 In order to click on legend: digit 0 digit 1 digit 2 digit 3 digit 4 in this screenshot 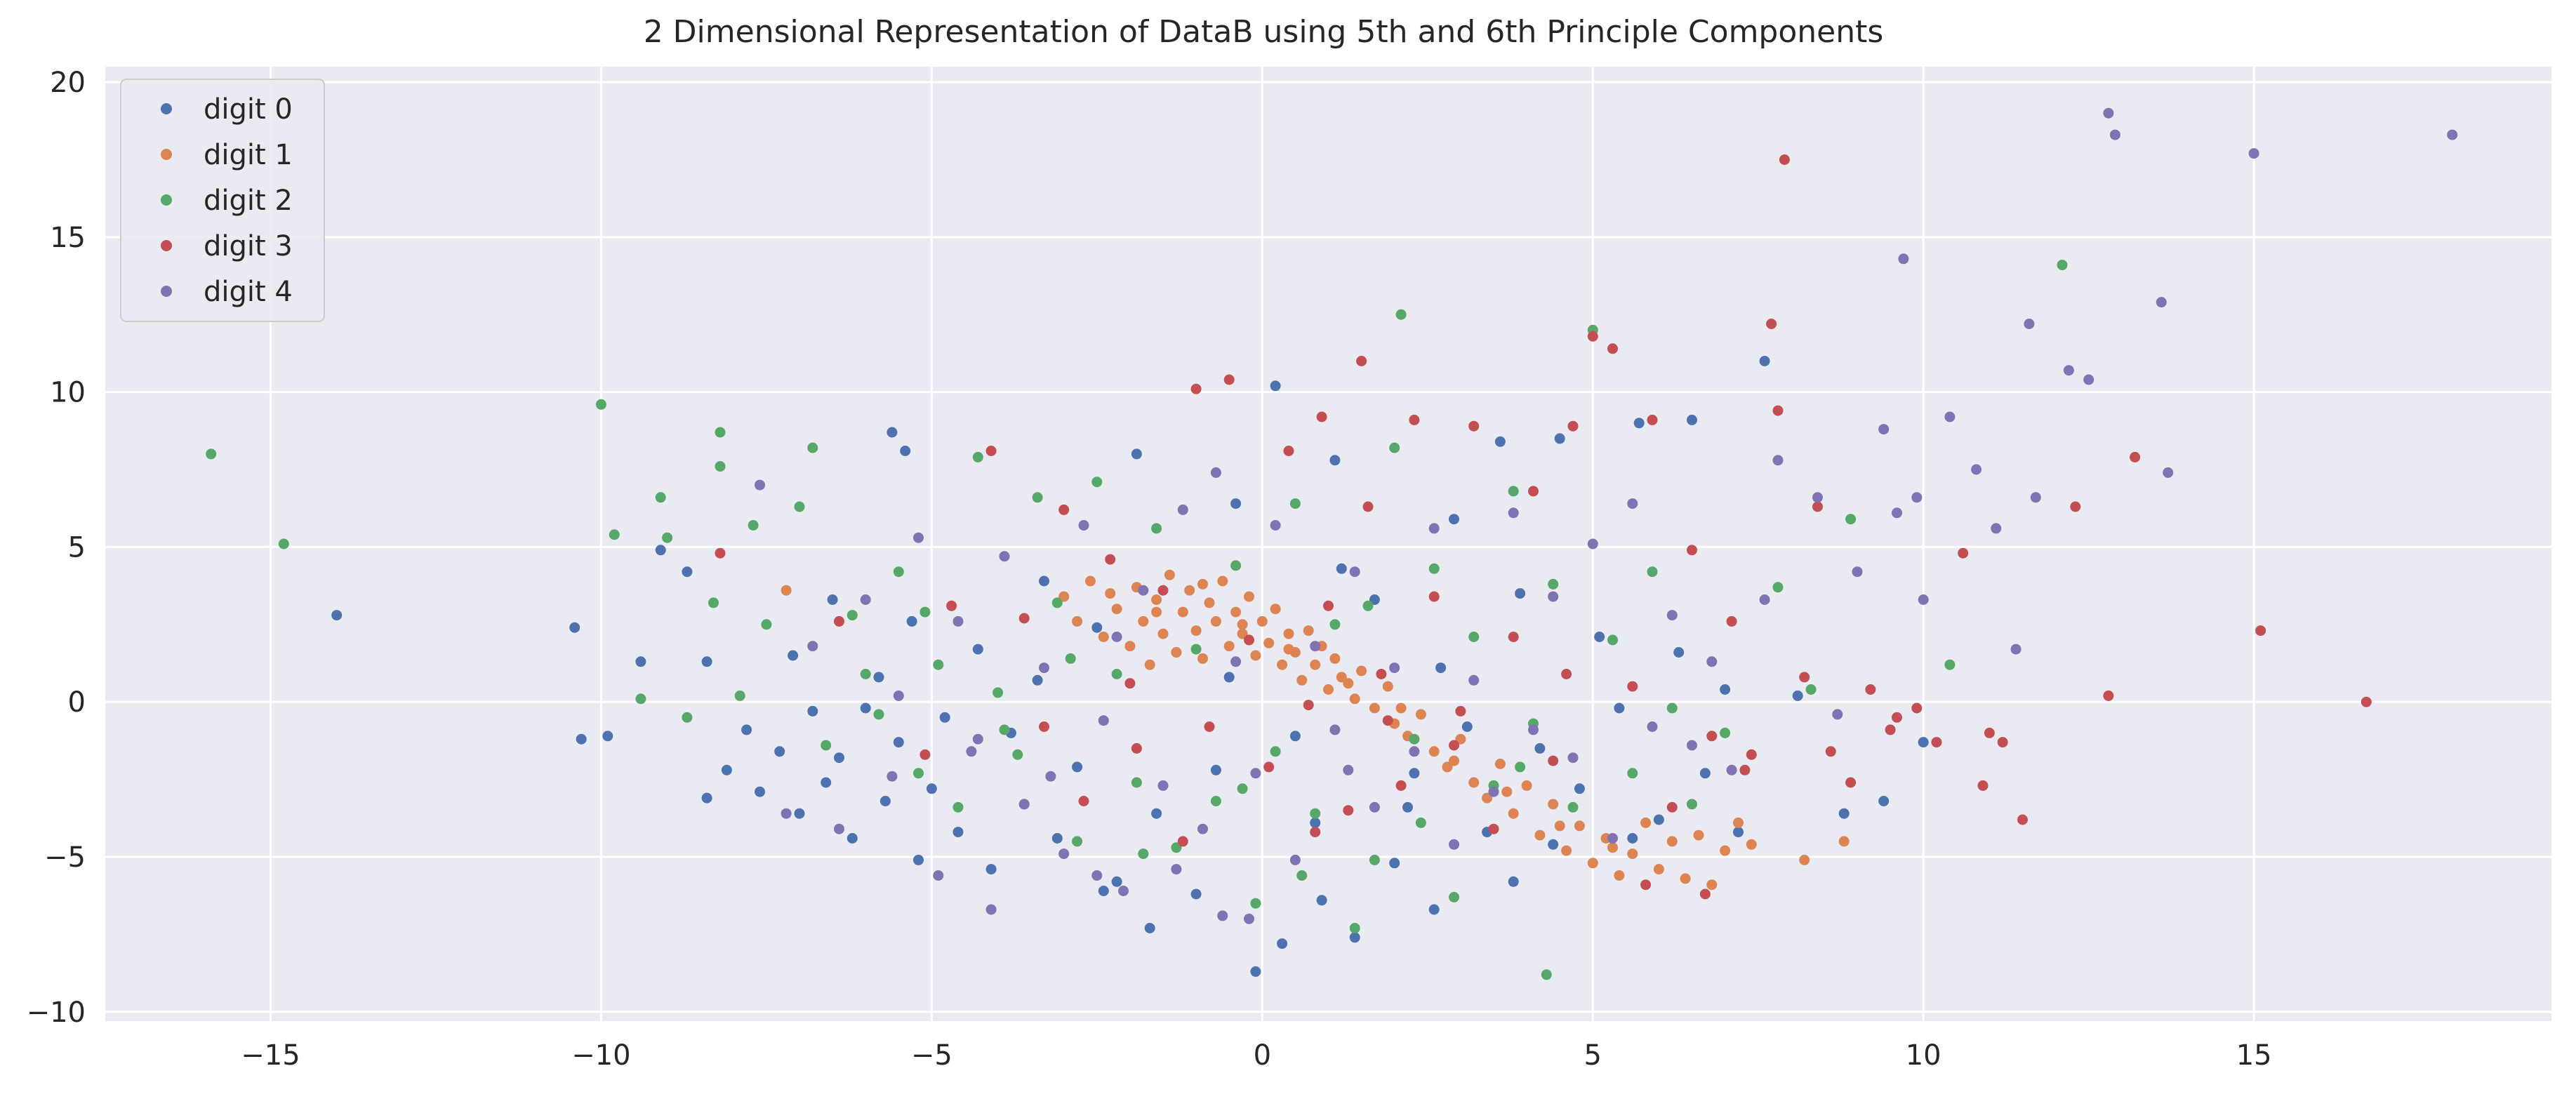, I will do `click(223, 200)`.